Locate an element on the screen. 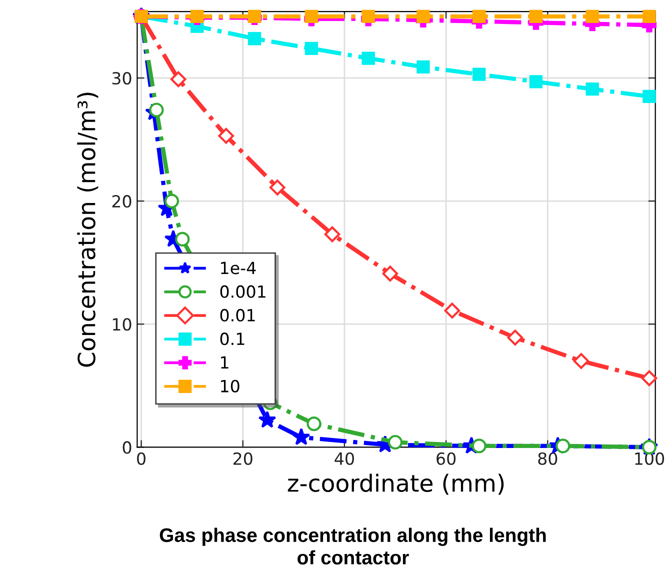  x-tick-label: 80 is located at coordinates (548, 458).